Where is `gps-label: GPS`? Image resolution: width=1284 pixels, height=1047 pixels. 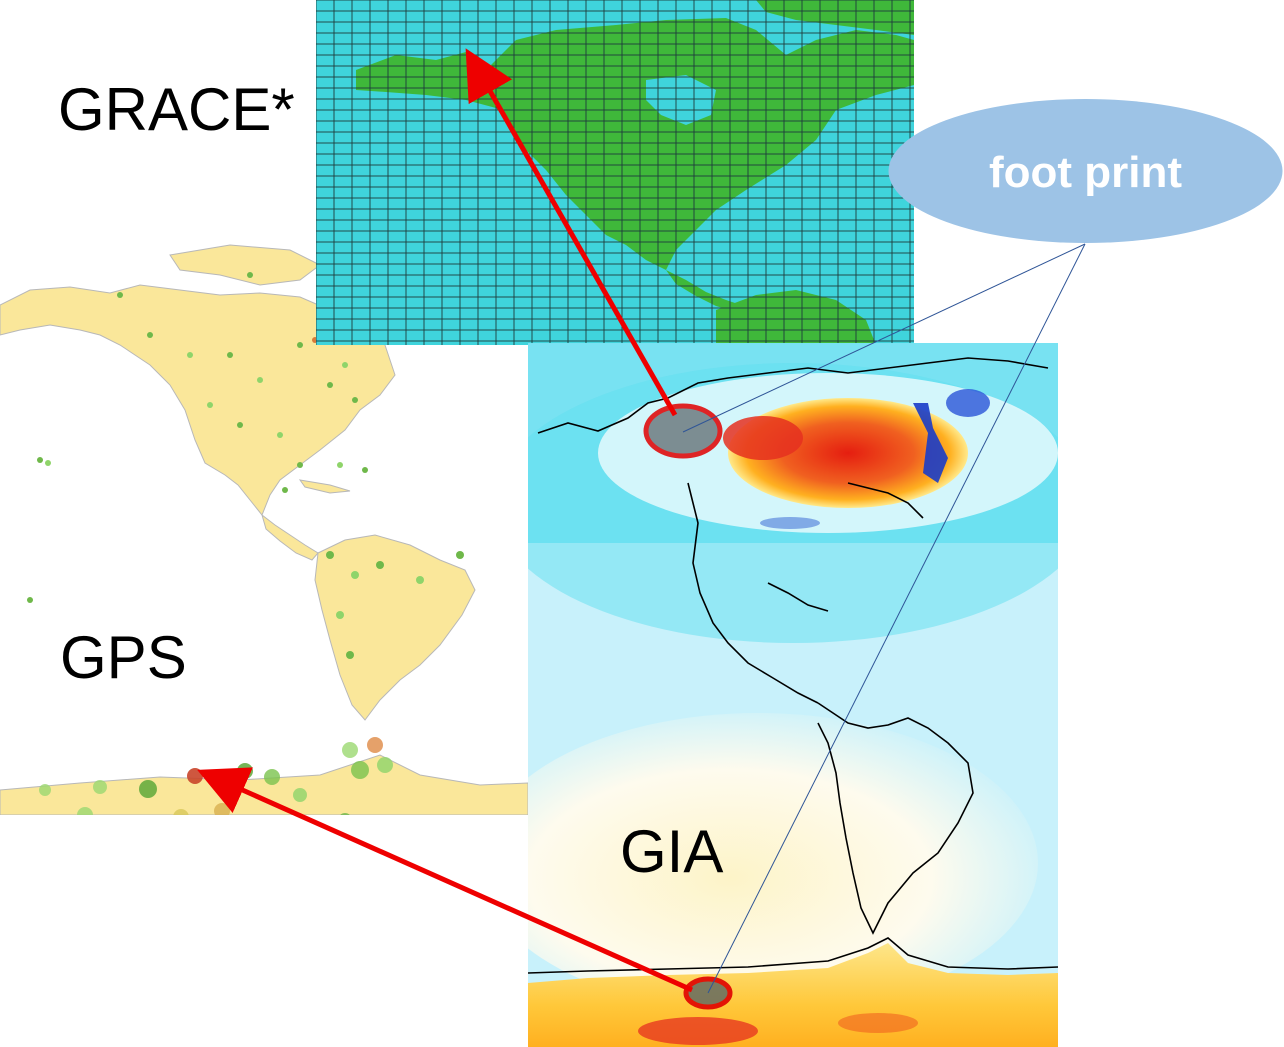
gps-label: GPS is located at coordinates (123, 657).